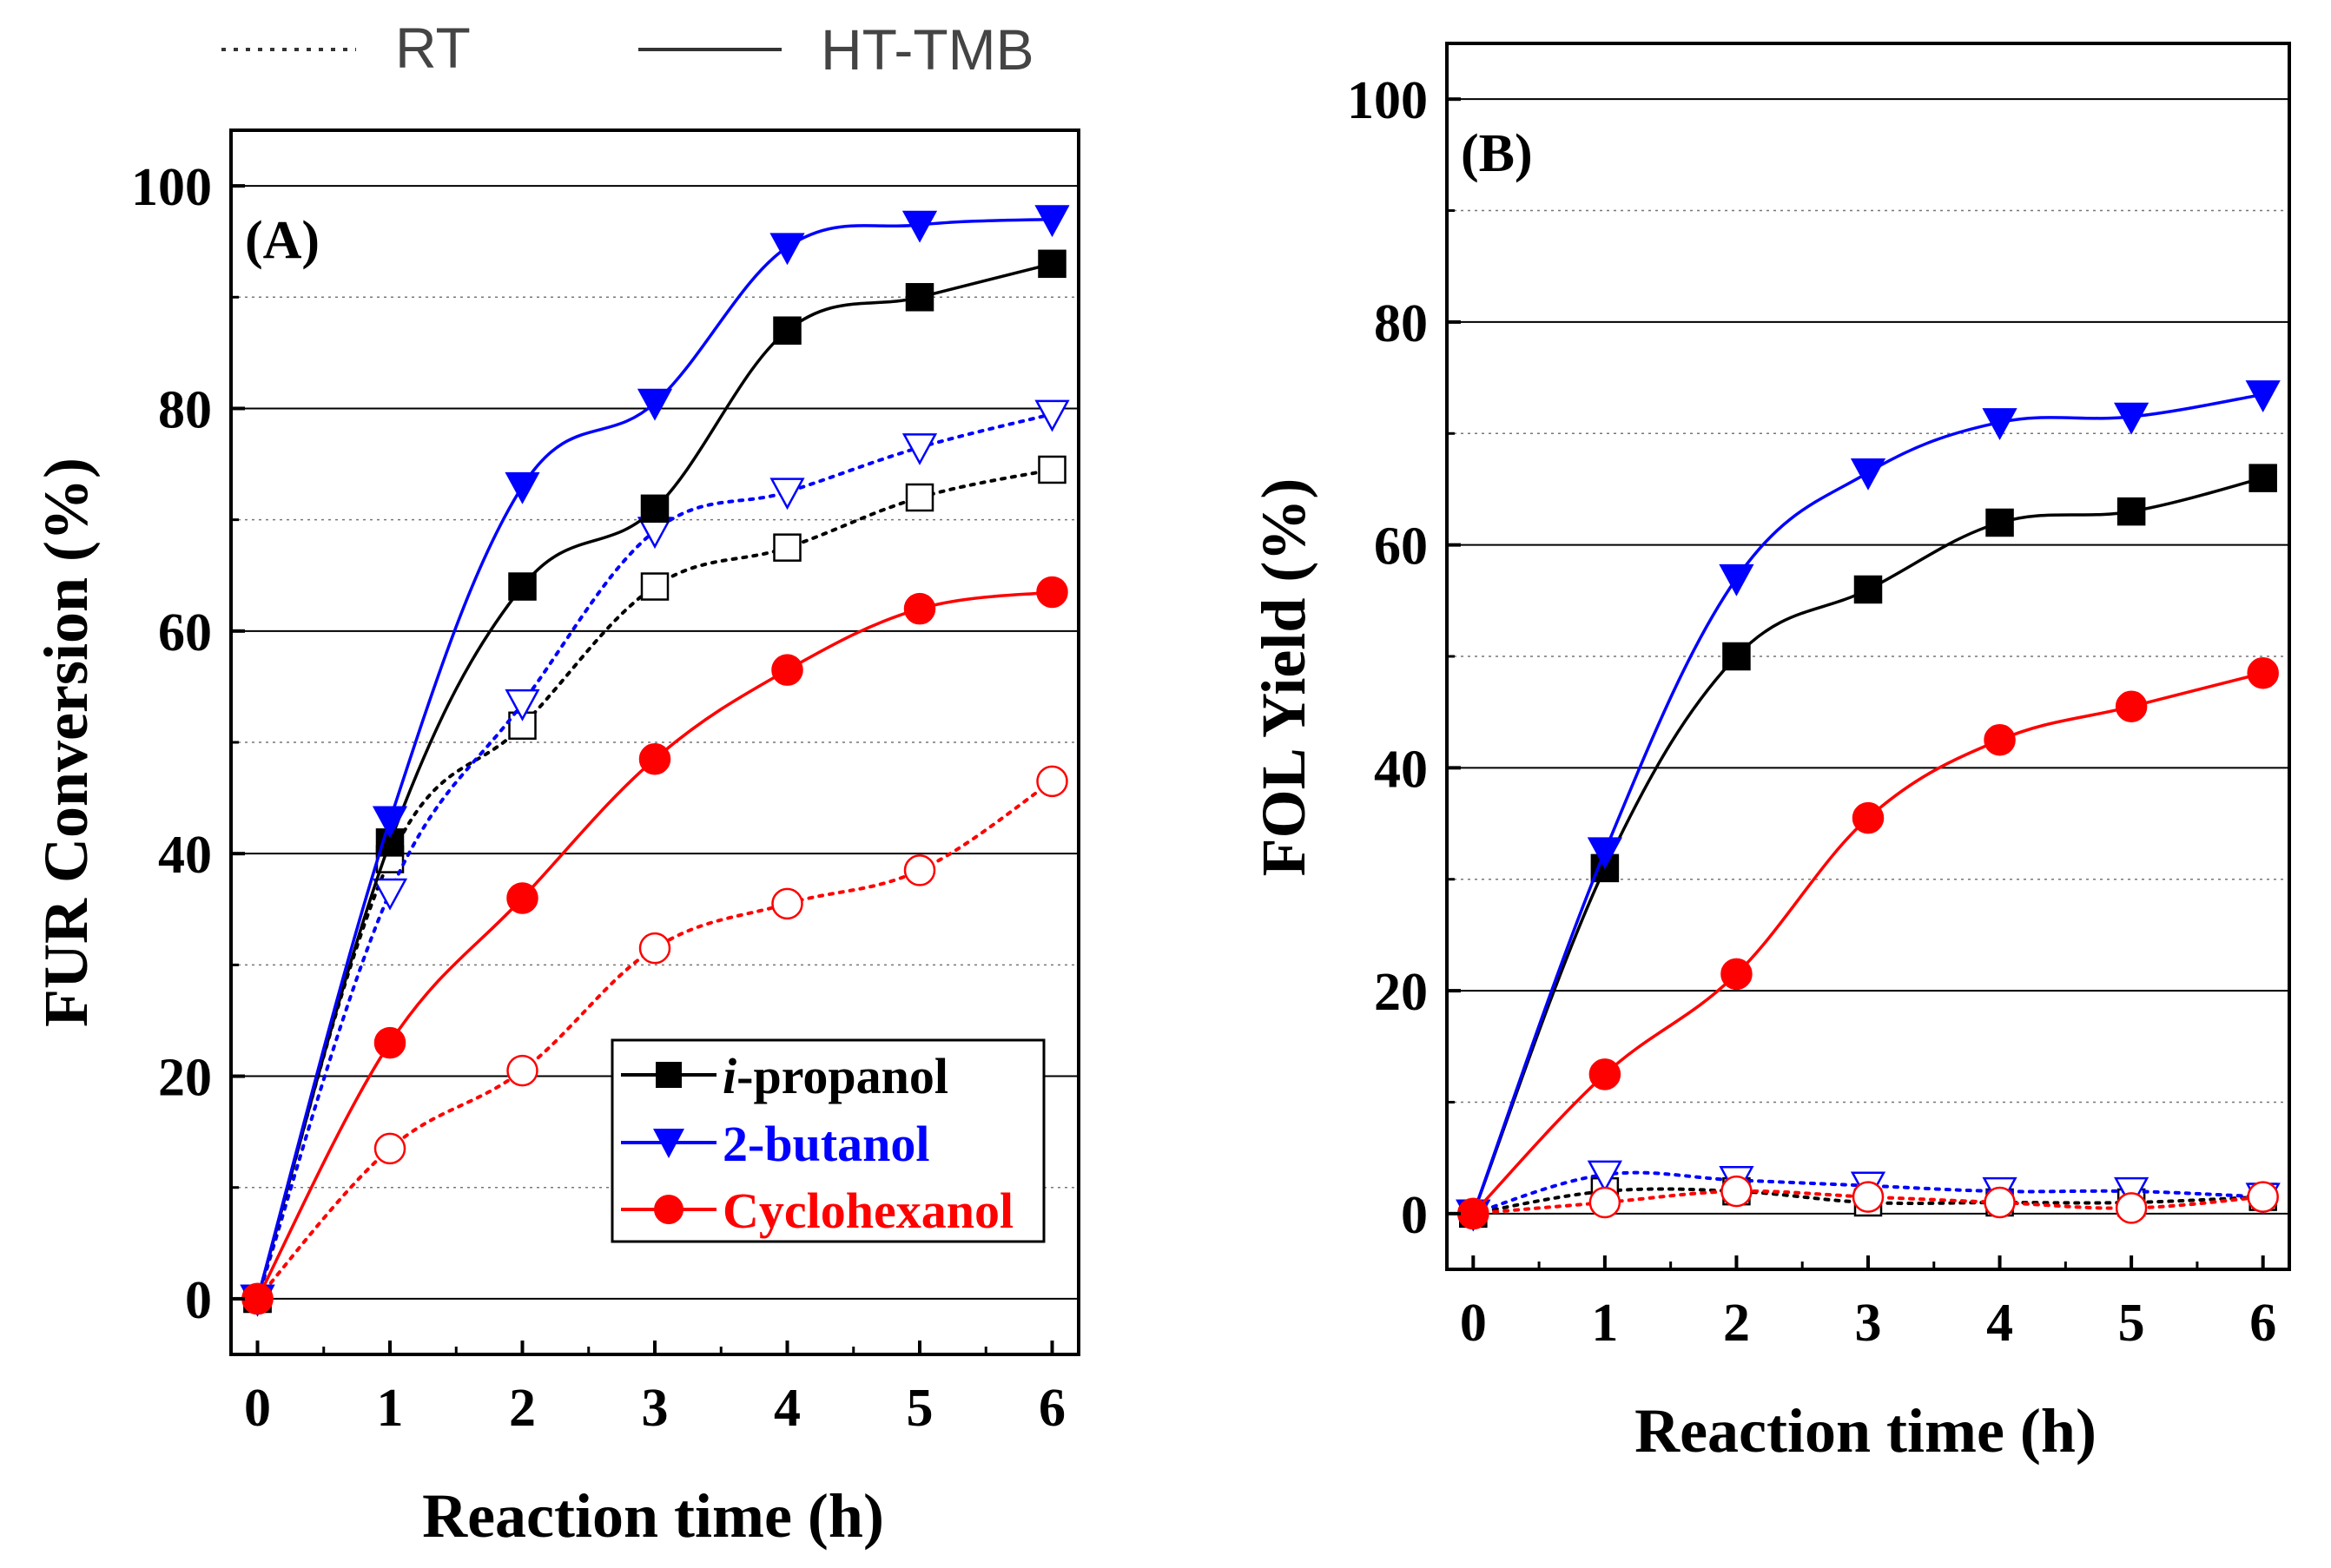 The width and height of the screenshot is (2331, 1568). What do you see at coordinates (257, 1408) in the screenshot?
I see `panel-a-x-tick-label-0: 0` at bounding box center [257, 1408].